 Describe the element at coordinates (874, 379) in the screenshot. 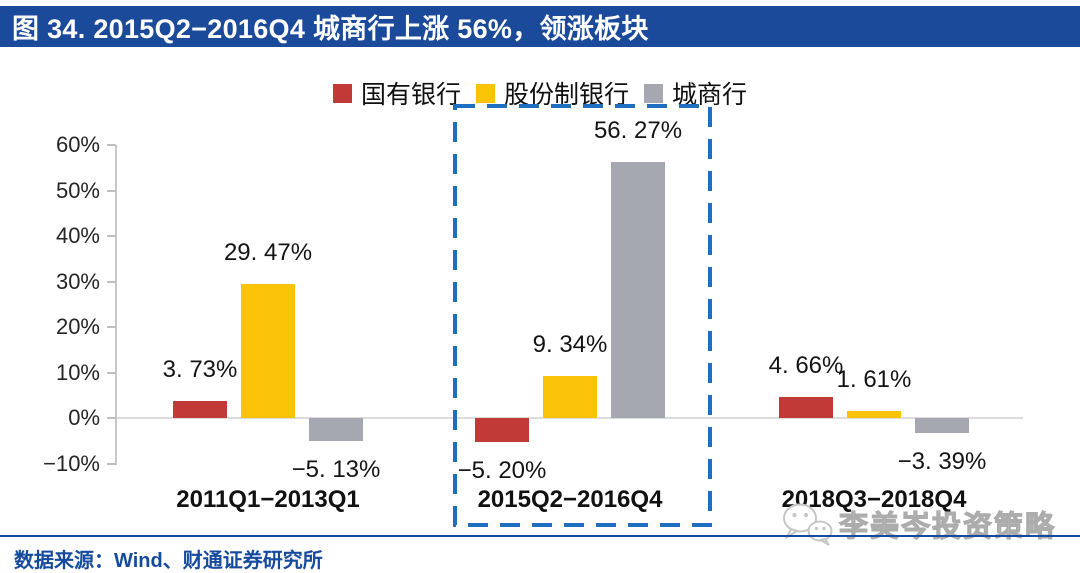

I see `bar-value-label: 1. 61%` at that location.